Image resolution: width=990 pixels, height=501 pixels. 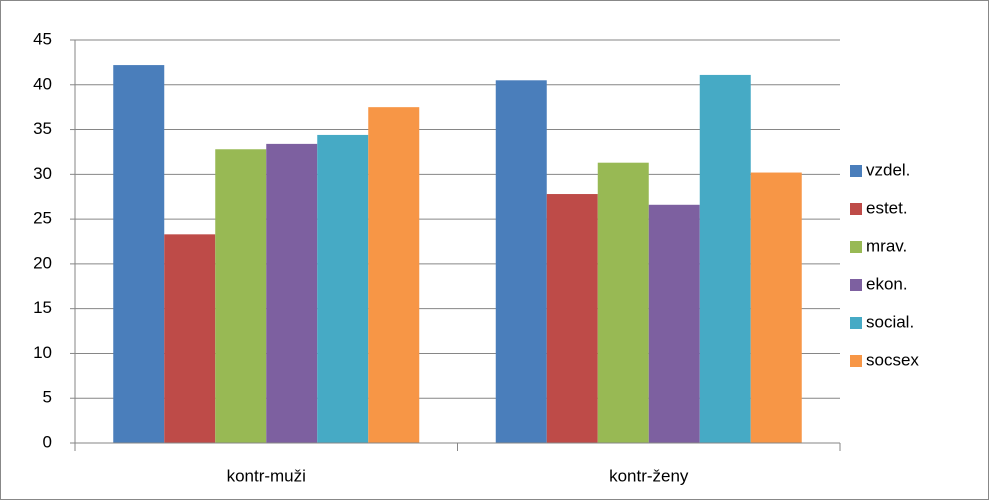 I want to click on legend-label: ekon., so click(x=887, y=283).